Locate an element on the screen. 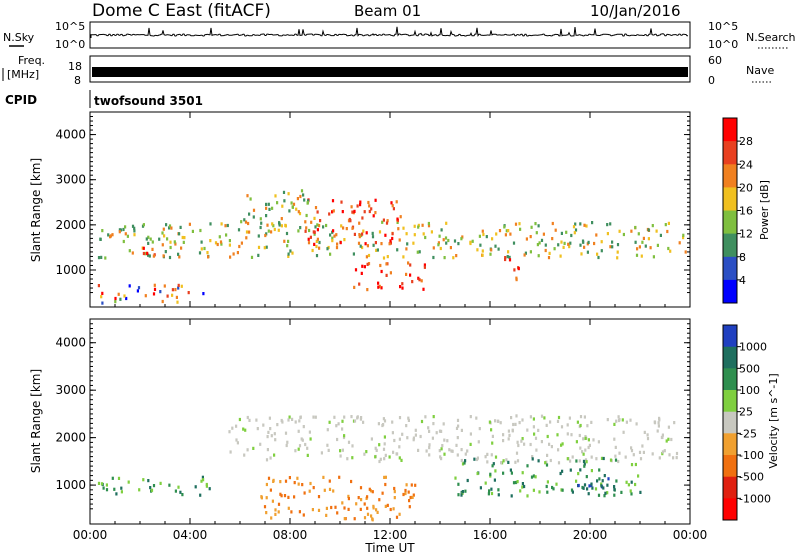 Image resolution: width=800 pixels, height=554 pixels. y-tick-label: 4000 is located at coordinates (70, 343).